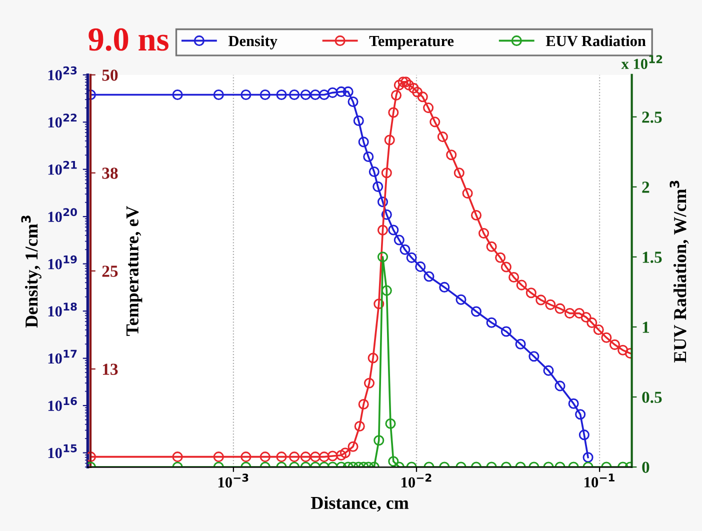  Describe the element at coordinates (62, 262) in the screenshot. I see `y-tick-label: 10$^{19}$` at that location.